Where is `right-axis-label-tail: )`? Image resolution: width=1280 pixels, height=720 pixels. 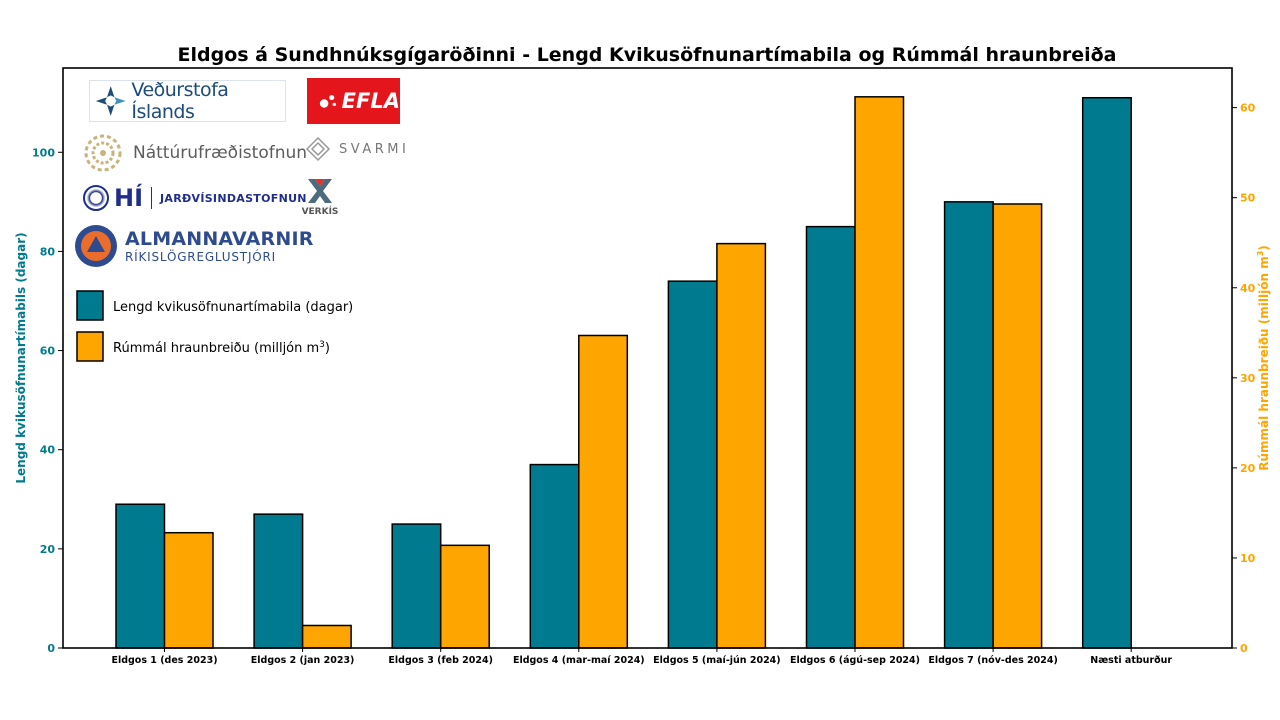
right-axis-label-tail: ) is located at coordinates (1264, 247).